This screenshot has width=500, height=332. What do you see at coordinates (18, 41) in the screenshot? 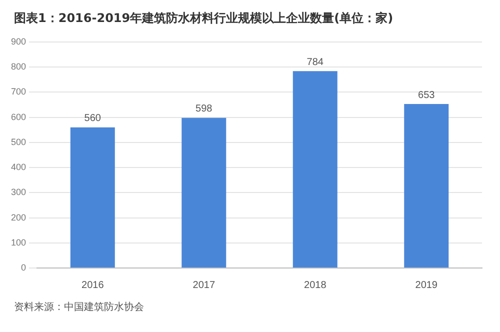
I see `y-tick-label: 900` at bounding box center [18, 41].